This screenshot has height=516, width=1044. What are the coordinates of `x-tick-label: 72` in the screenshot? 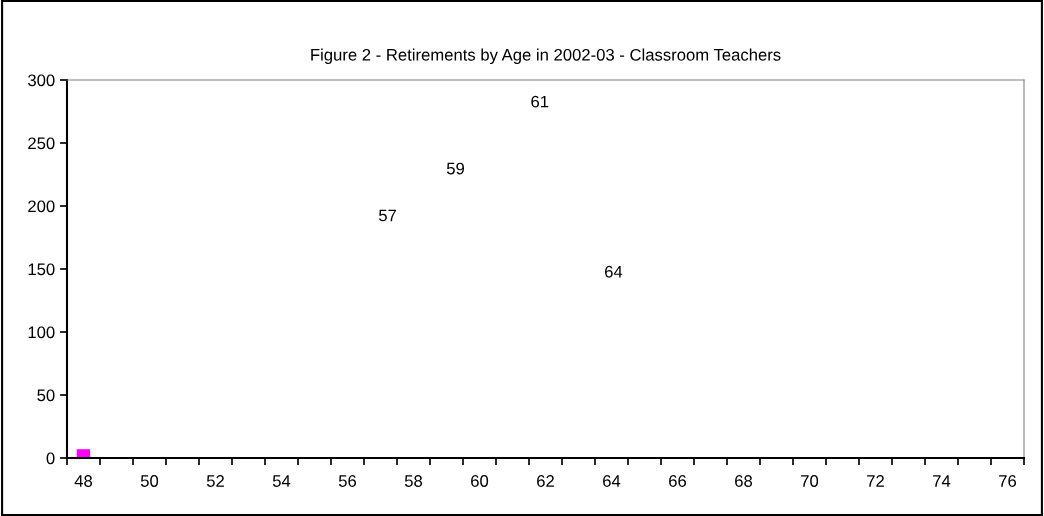 It's located at (875, 481).